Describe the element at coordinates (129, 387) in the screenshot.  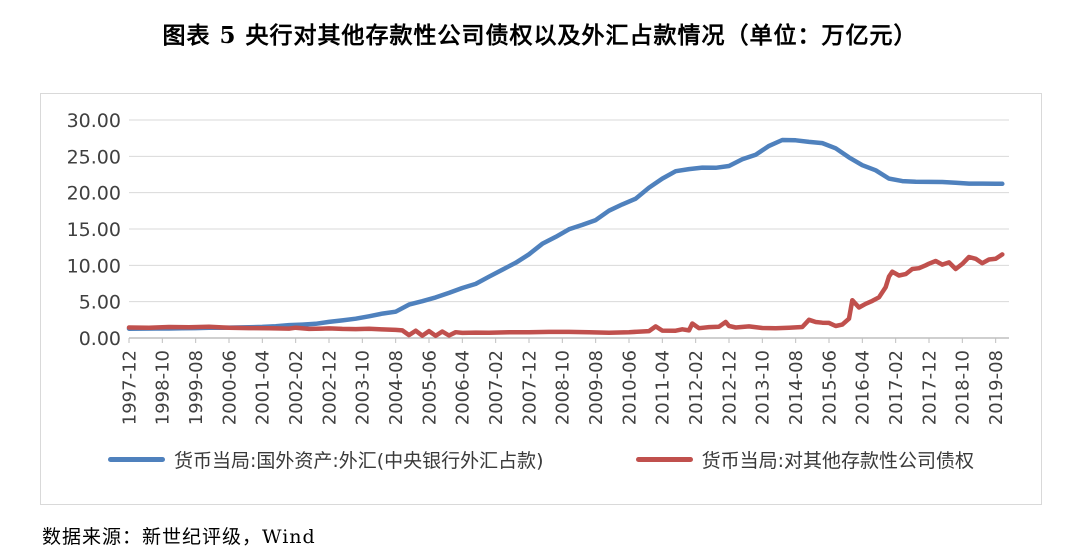
I see `svg-text: 1997-12` at that location.